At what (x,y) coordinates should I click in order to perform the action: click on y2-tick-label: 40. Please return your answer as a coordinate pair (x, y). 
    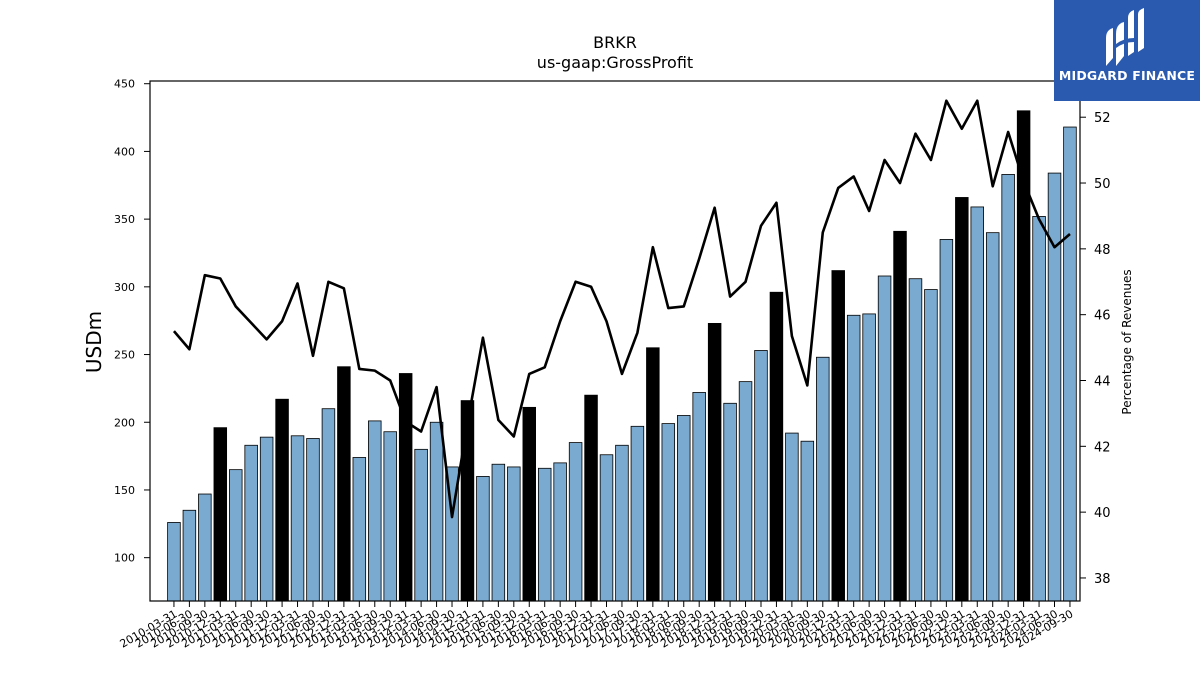
    Looking at the image, I should click on (1102, 513).